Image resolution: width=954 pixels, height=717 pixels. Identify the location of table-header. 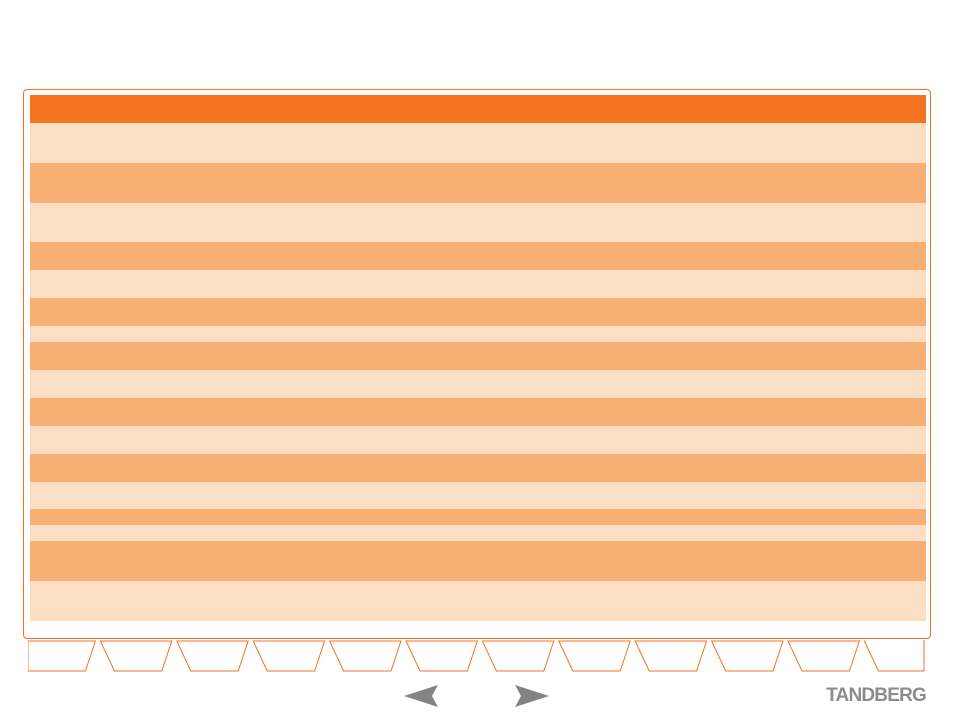
(478, 109).